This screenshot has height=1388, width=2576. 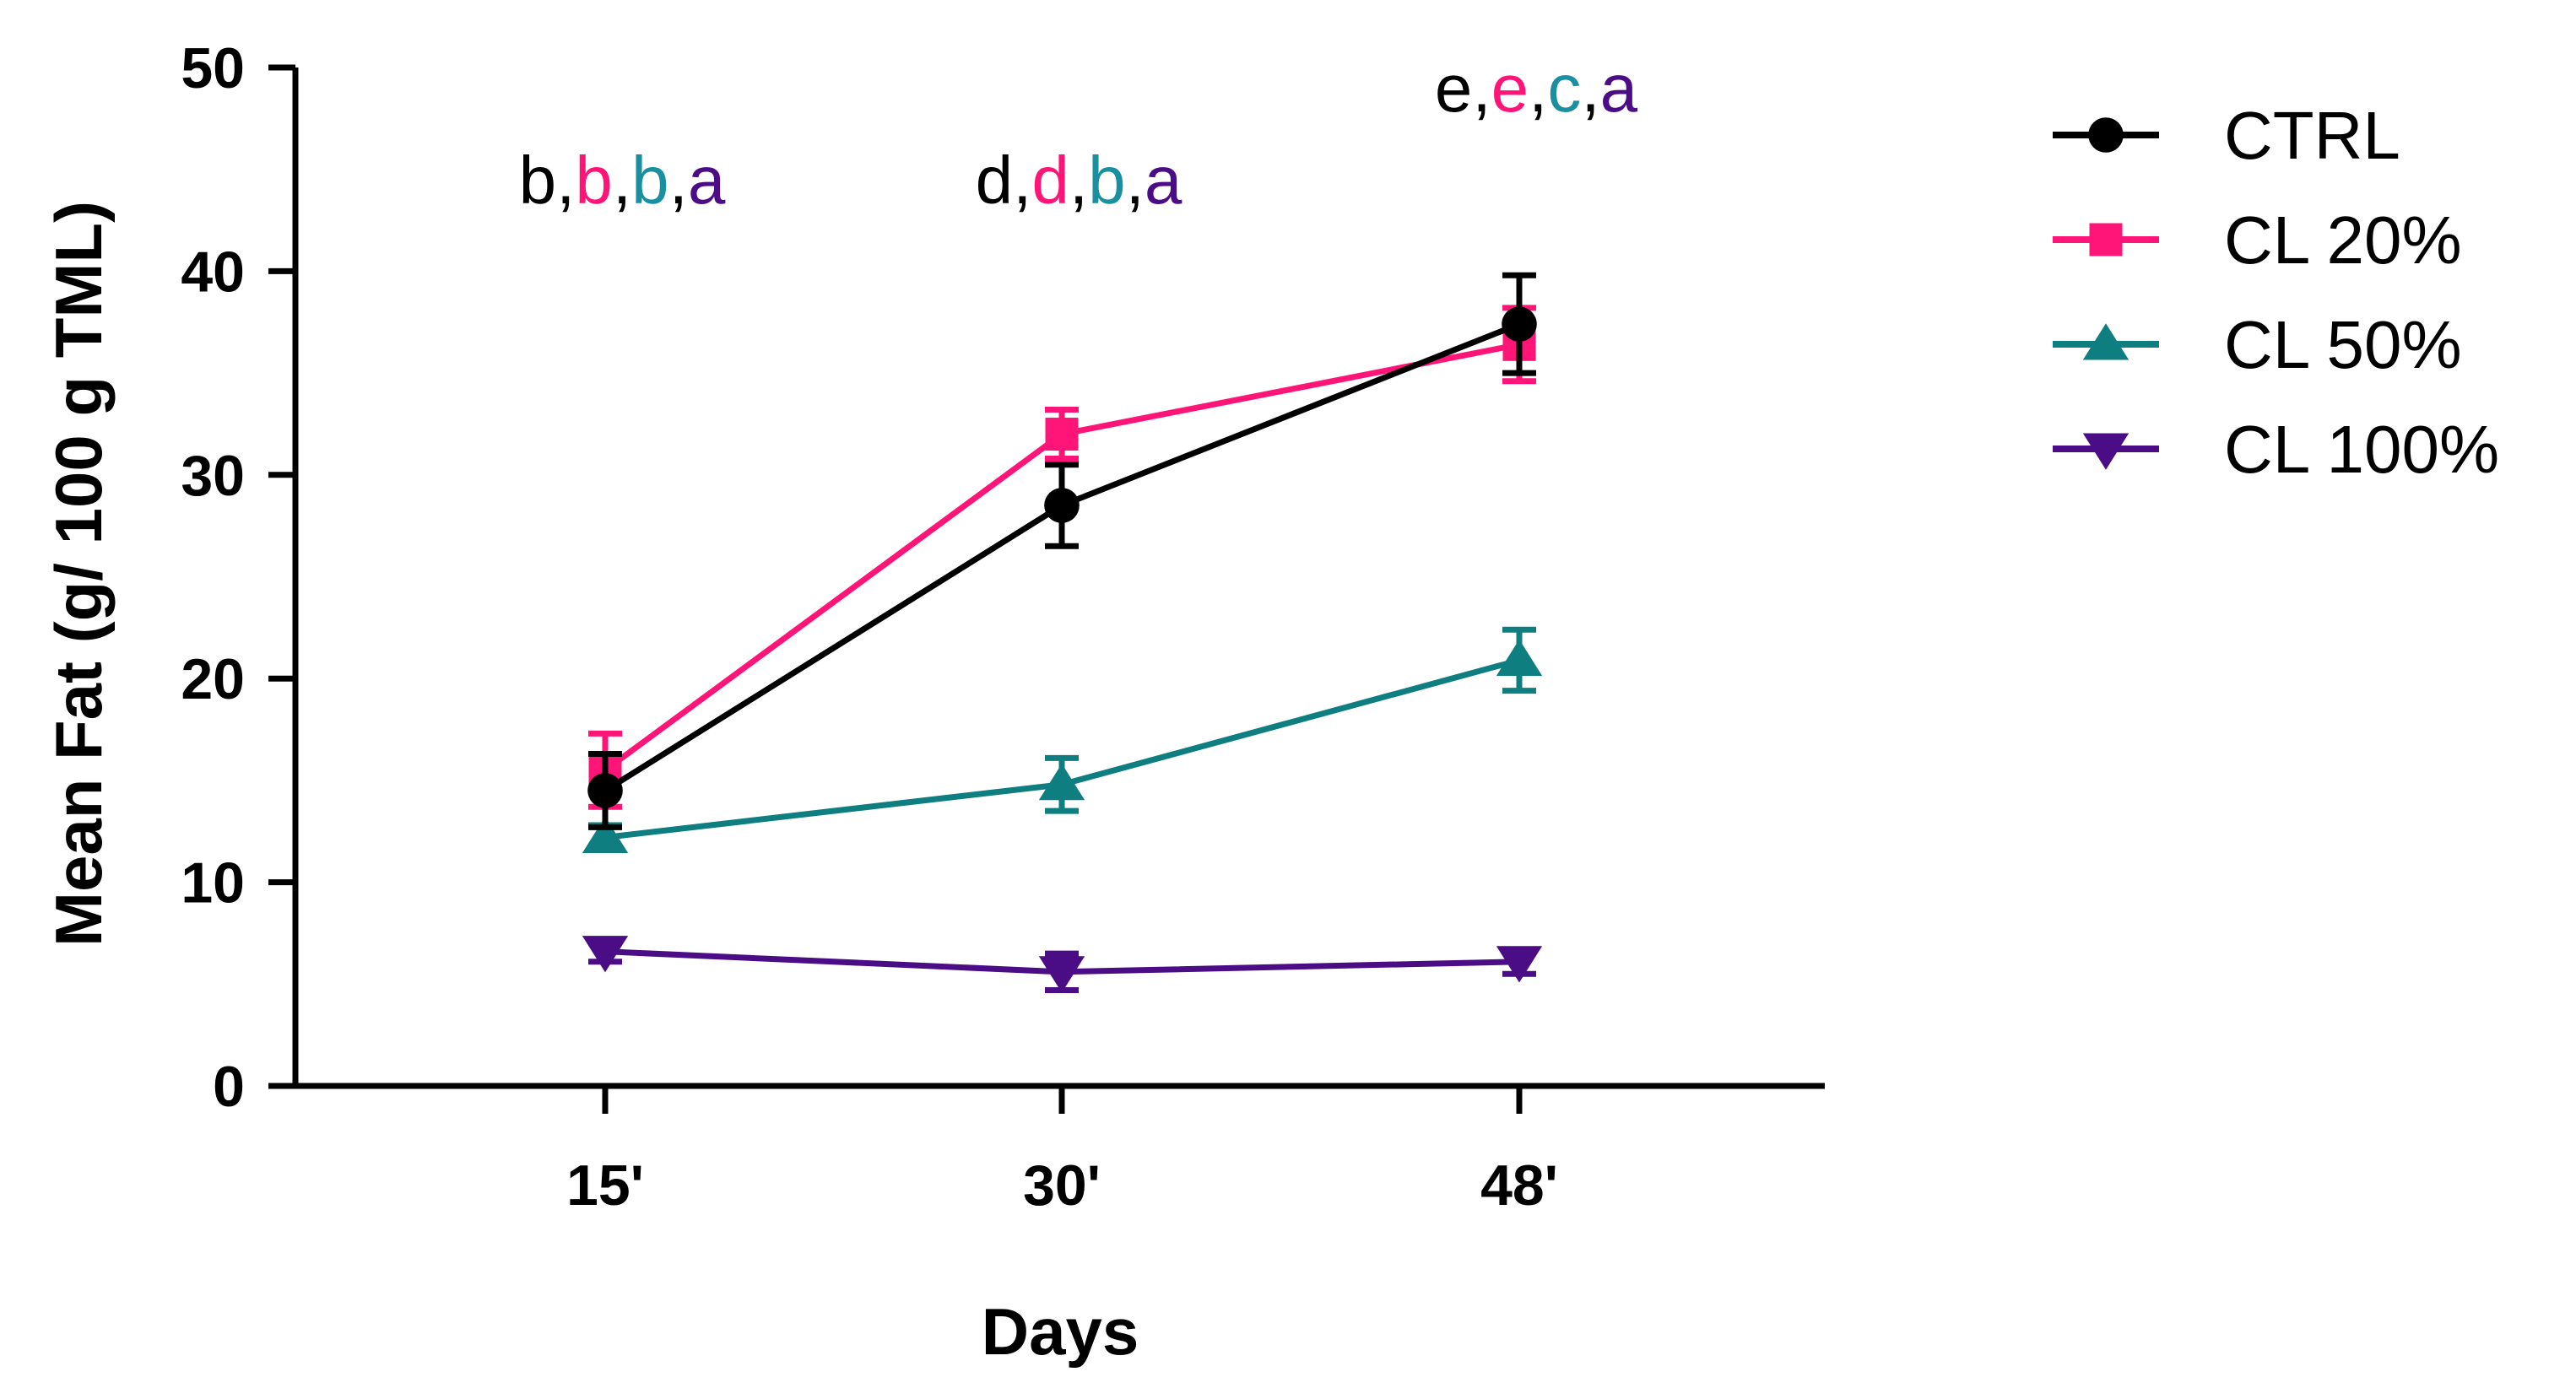 What do you see at coordinates (2106, 135) in the screenshot?
I see `legend-marker-ctrl` at bounding box center [2106, 135].